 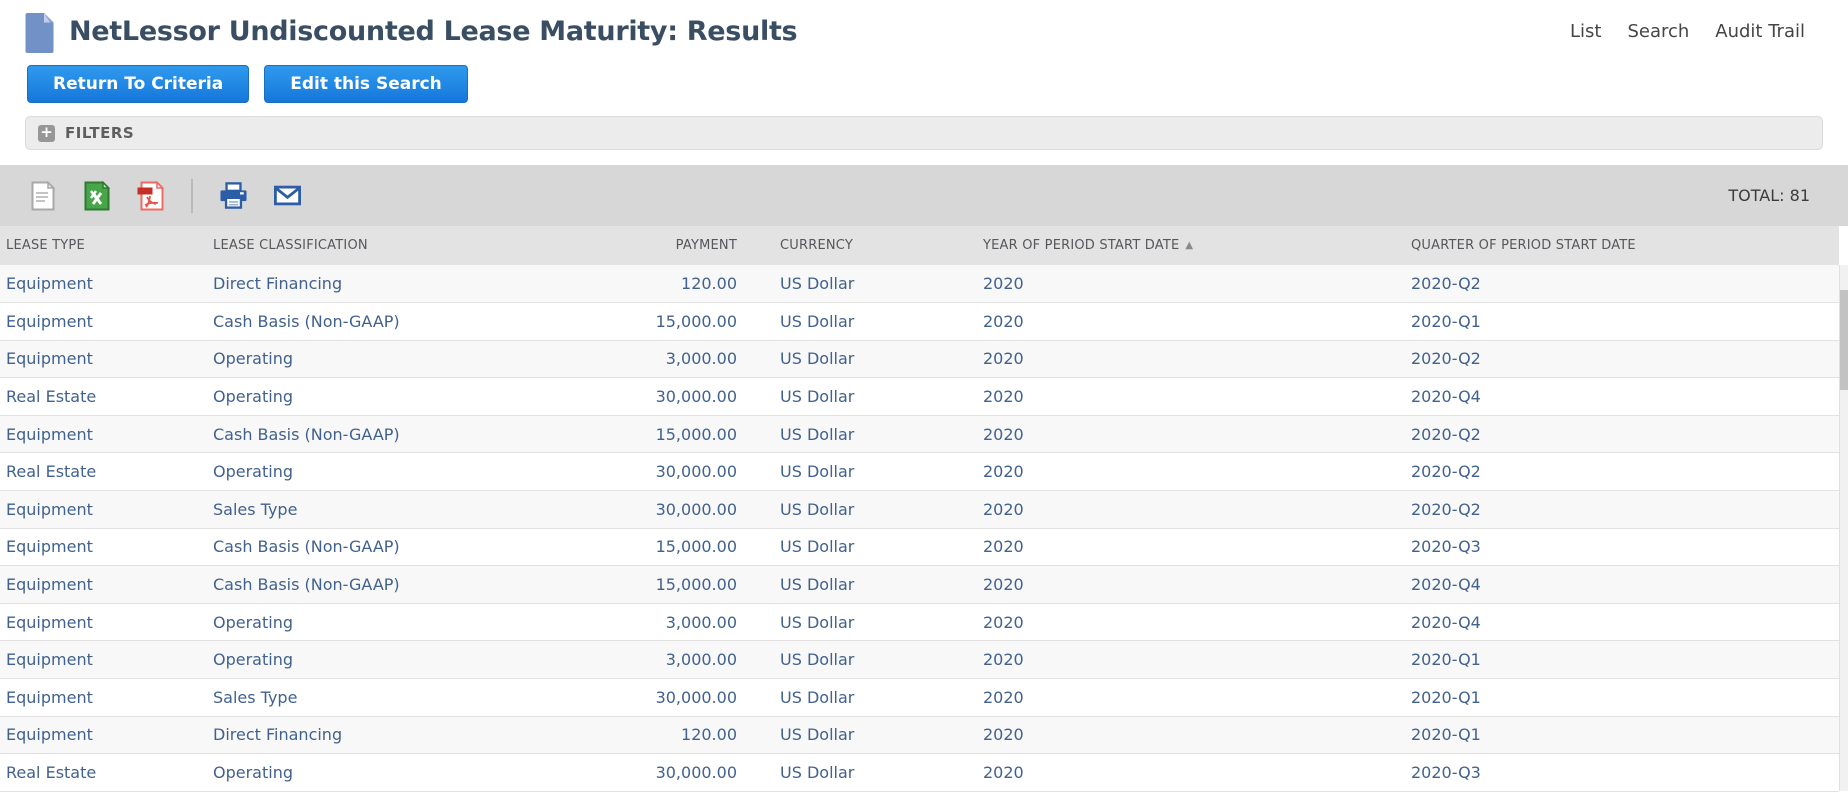 What do you see at coordinates (290, 245) in the screenshot?
I see `column-header-lease-classification: LEASE CLASSIFICATION` at bounding box center [290, 245].